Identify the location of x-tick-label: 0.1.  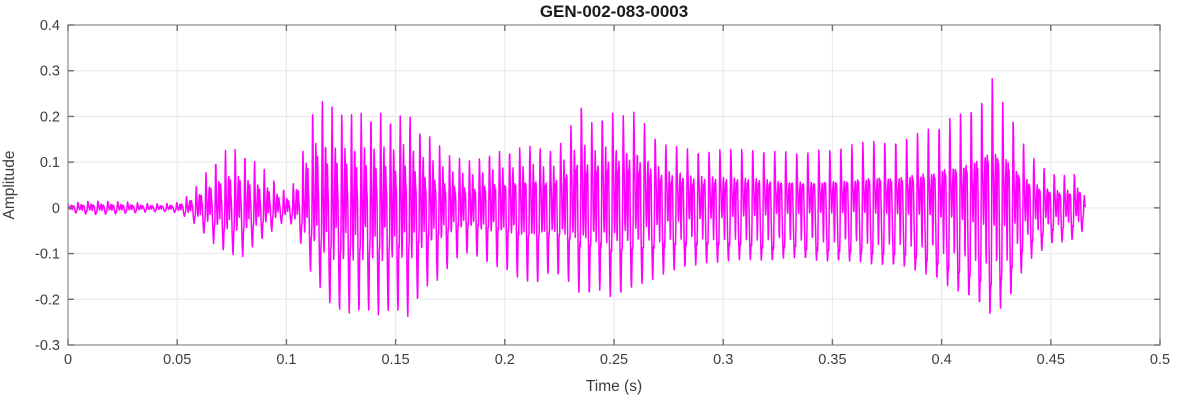
(286, 360).